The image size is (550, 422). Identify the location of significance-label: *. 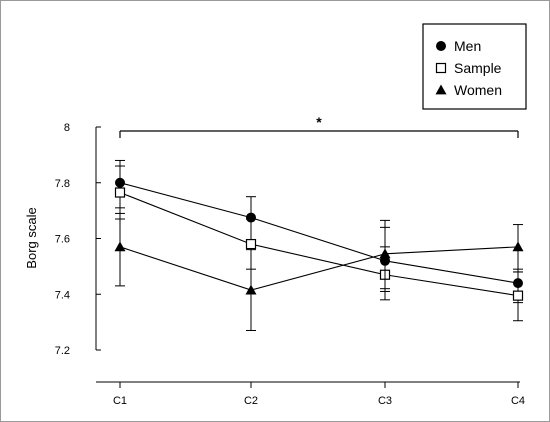
(319, 122).